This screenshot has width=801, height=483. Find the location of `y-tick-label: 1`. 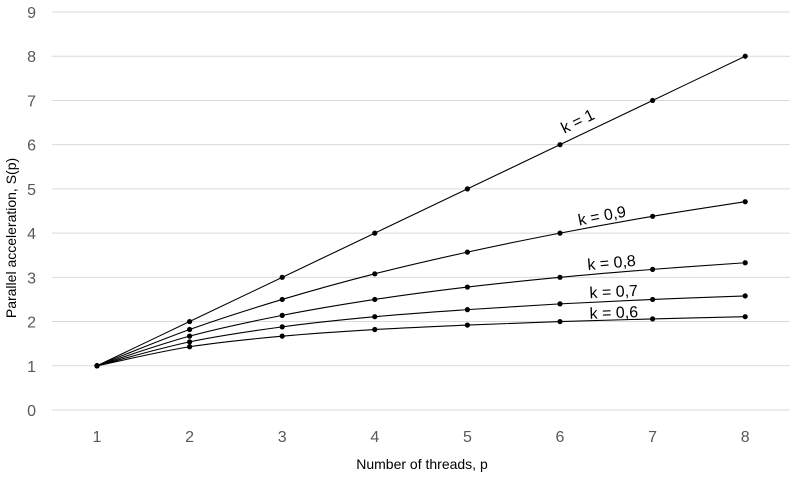

y-tick-label: 1 is located at coordinates (31, 367).